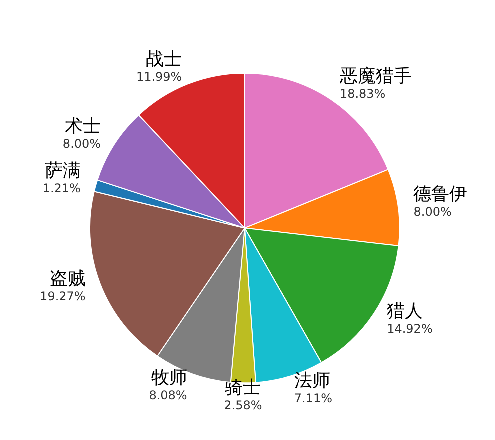  What do you see at coordinates (375, 76) in the screenshot?
I see `slice-label: 恶魔猎手` at bounding box center [375, 76].